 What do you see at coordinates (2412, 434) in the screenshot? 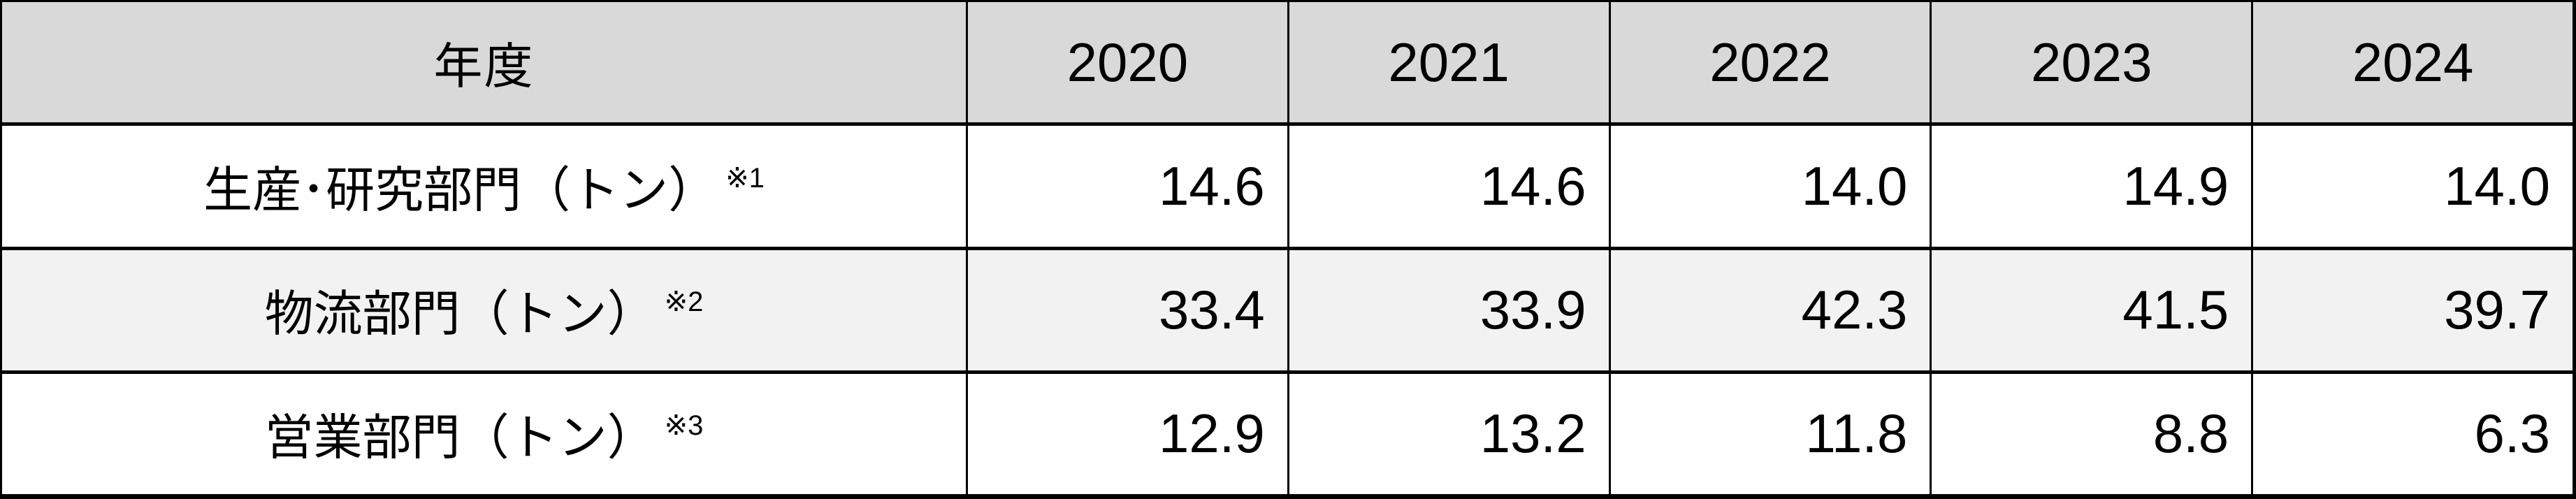
I see `value-cell: 6.3` at bounding box center [2412, 434].